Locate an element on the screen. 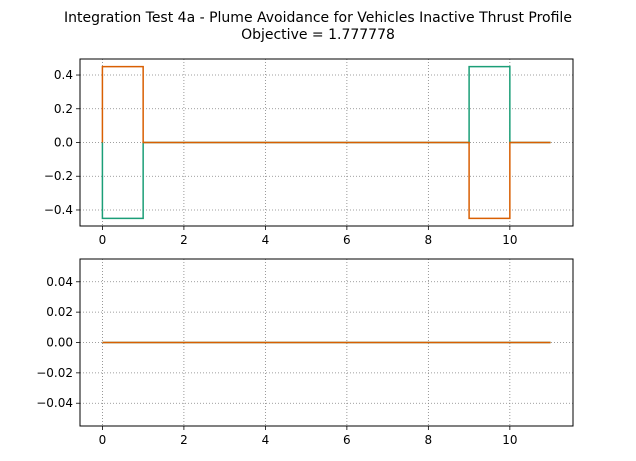 The height and width of the screenshot is (461, 636). y-tick-label: −0.2 is located at coordinates (58, 176).